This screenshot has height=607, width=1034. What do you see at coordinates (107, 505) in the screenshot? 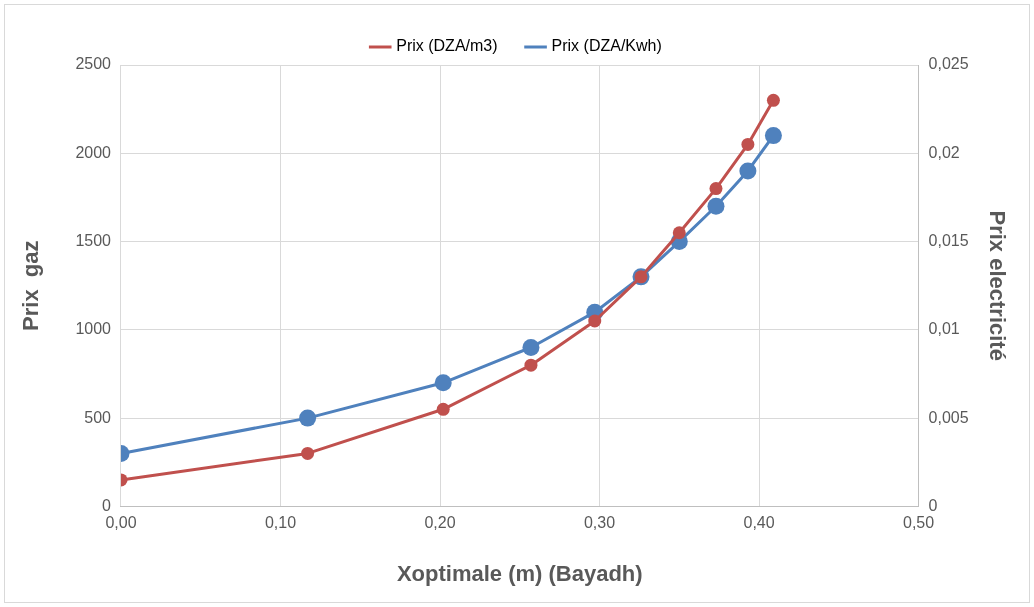
I see `y-tick-label: 0` at bounding box center [107, 505].